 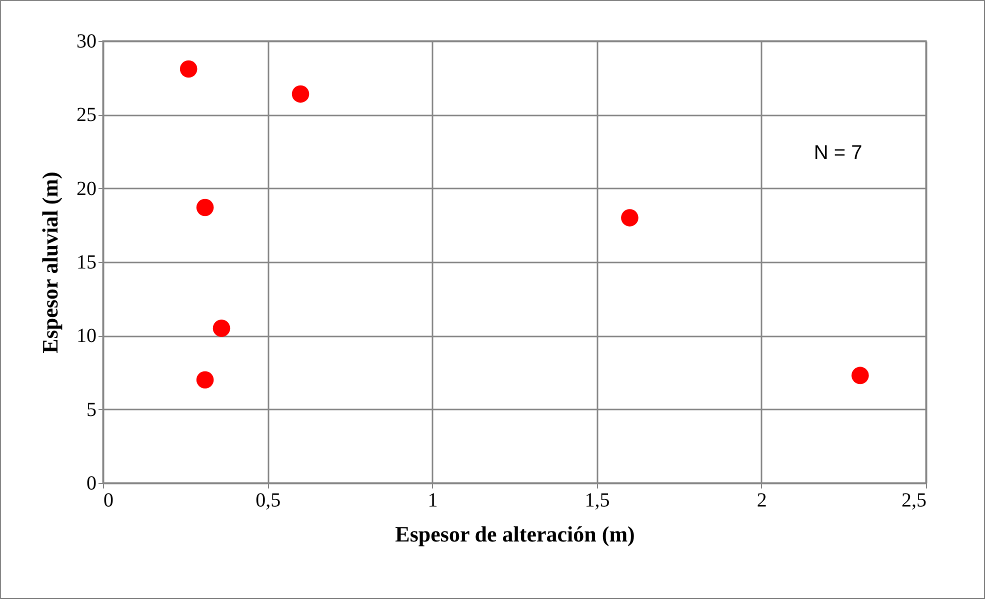 What do you see at coordinates (86, 115) in the screenshot?
I see `y-tick-label: 25` at bounding box center [86, 115].